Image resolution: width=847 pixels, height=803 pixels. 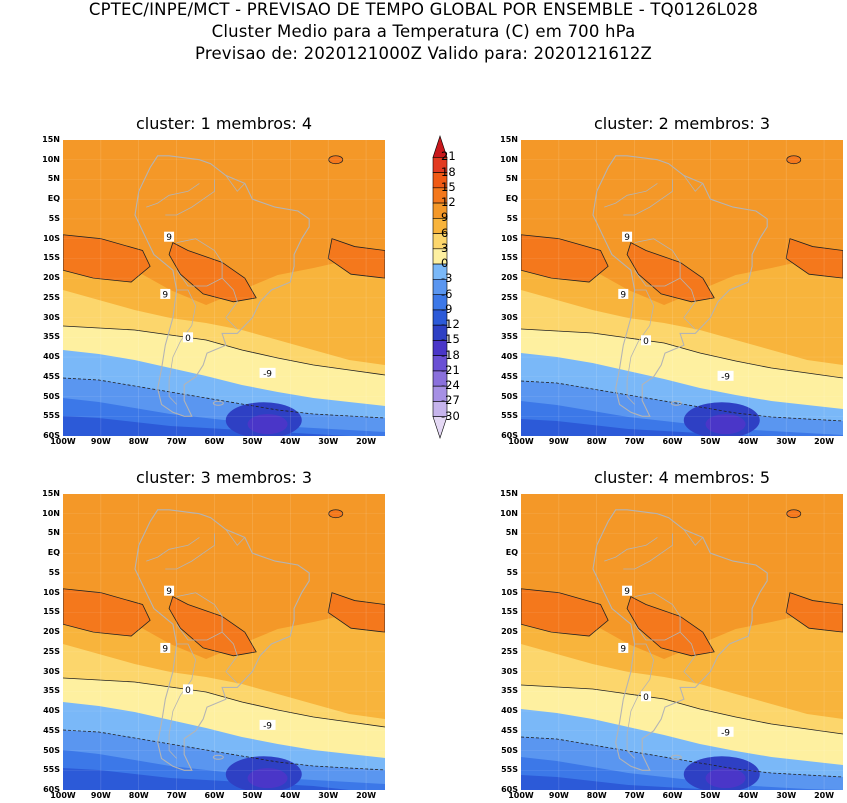 I want to click on lat-label: 15S, so click(x=509, y=612).